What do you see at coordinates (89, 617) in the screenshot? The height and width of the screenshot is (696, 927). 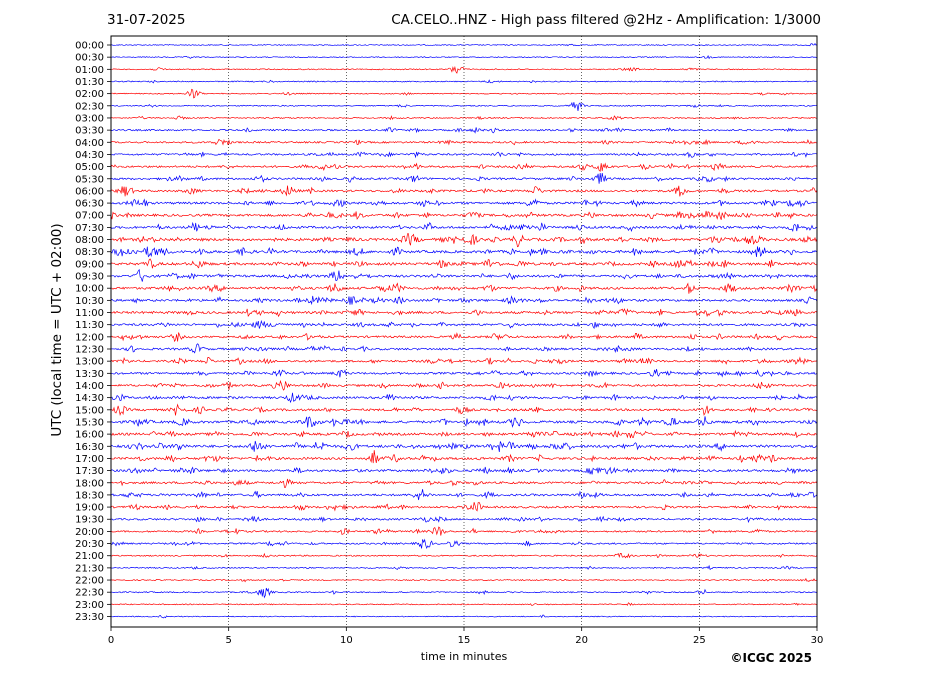 I see `y-tick-label: 23:30` at bounding box center [89, 617].